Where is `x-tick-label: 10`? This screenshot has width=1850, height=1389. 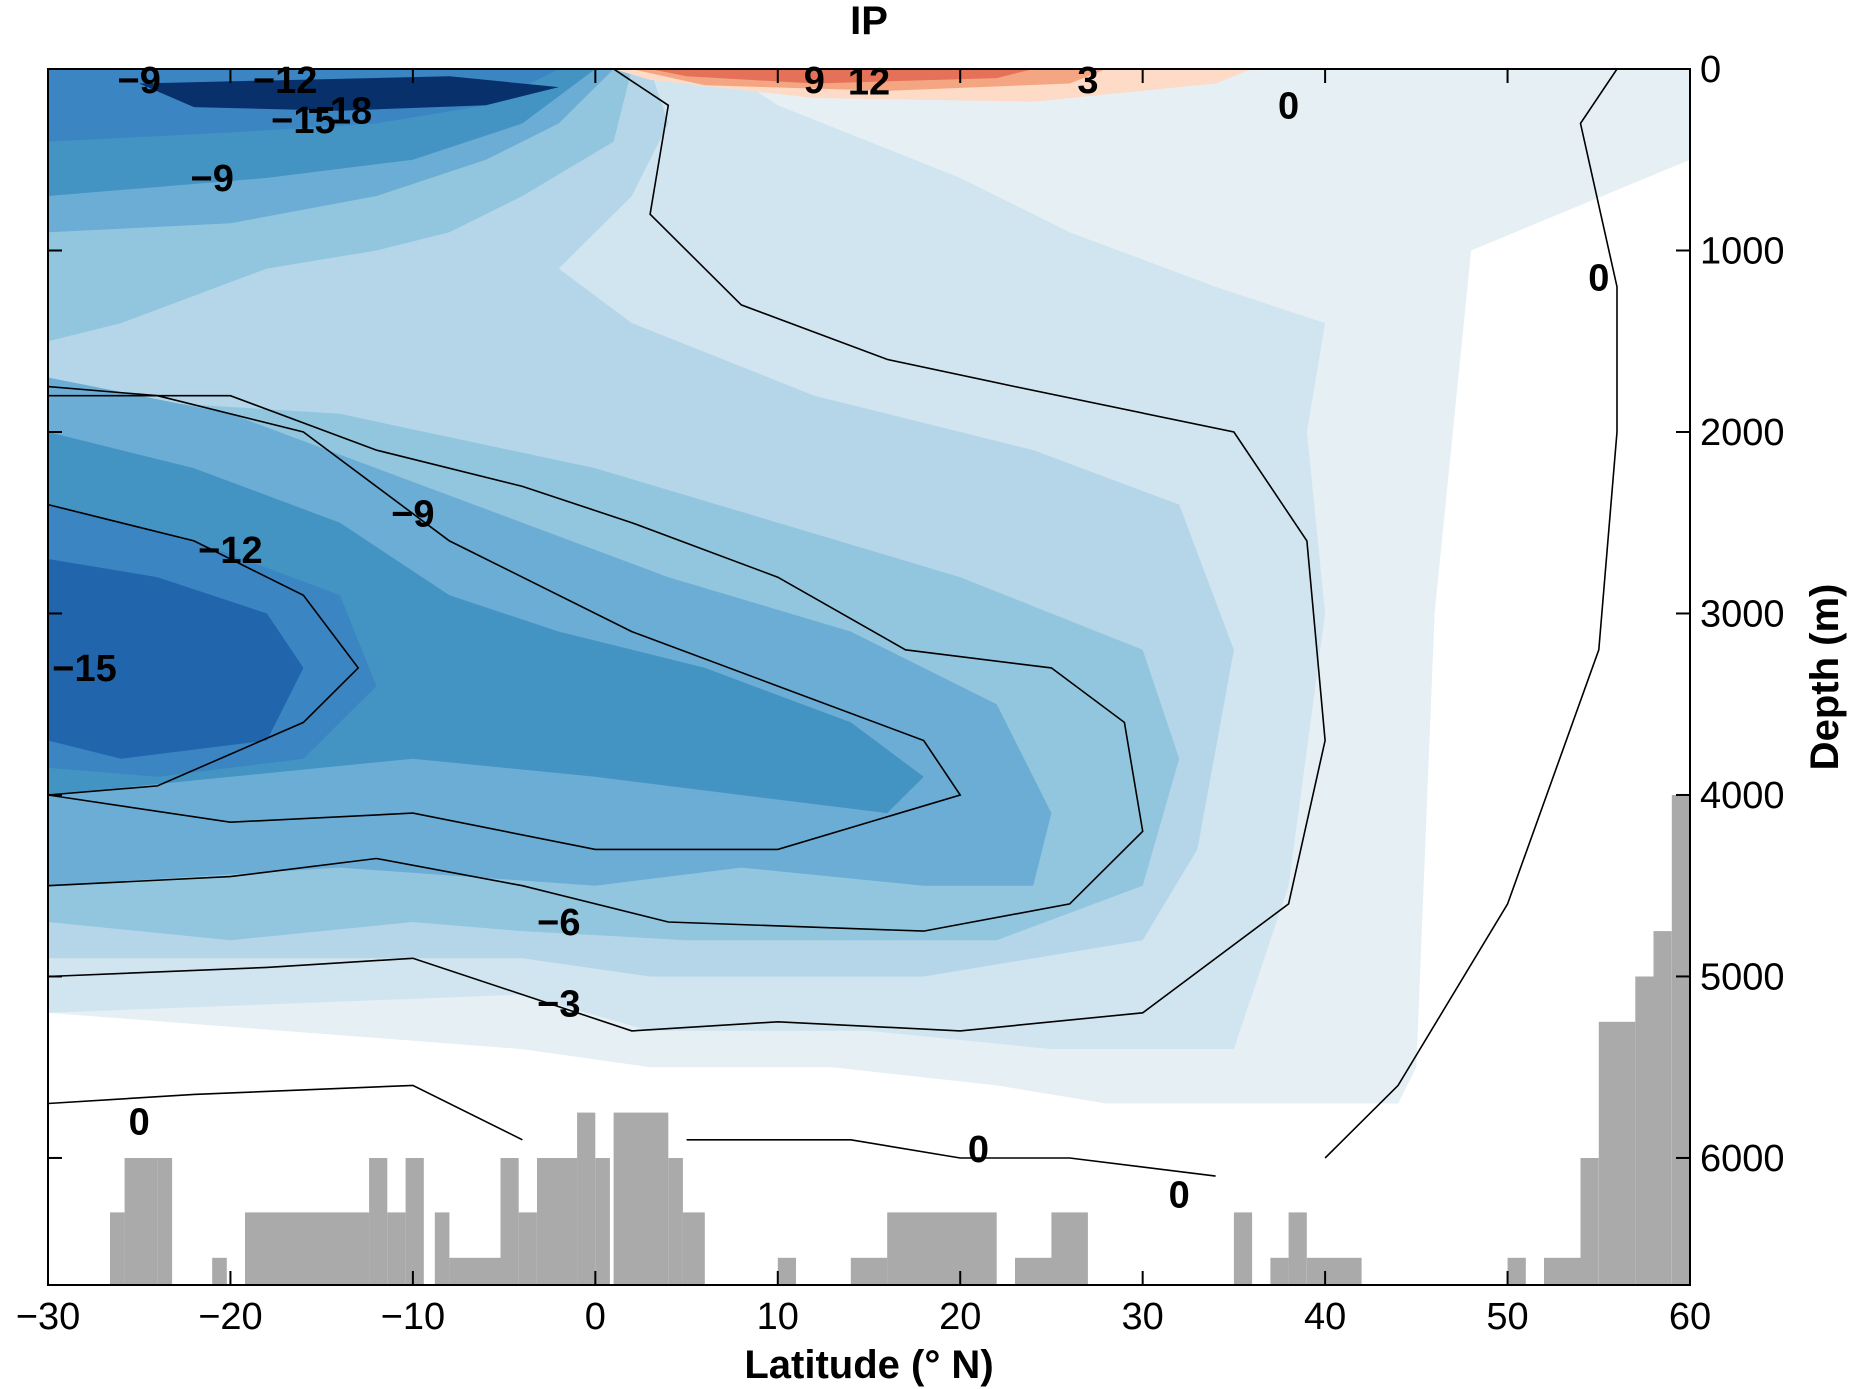
x-tick-label: 10 is located at coordinates (778, 1317).